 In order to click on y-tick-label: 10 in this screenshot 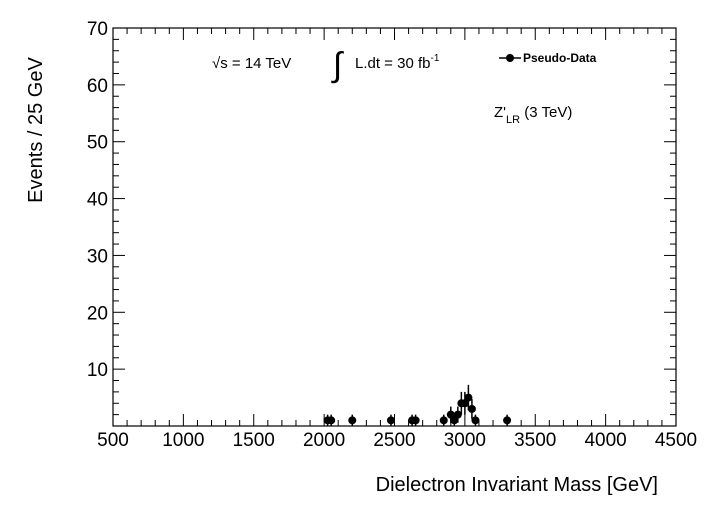, I will do `click(97, 370)`.